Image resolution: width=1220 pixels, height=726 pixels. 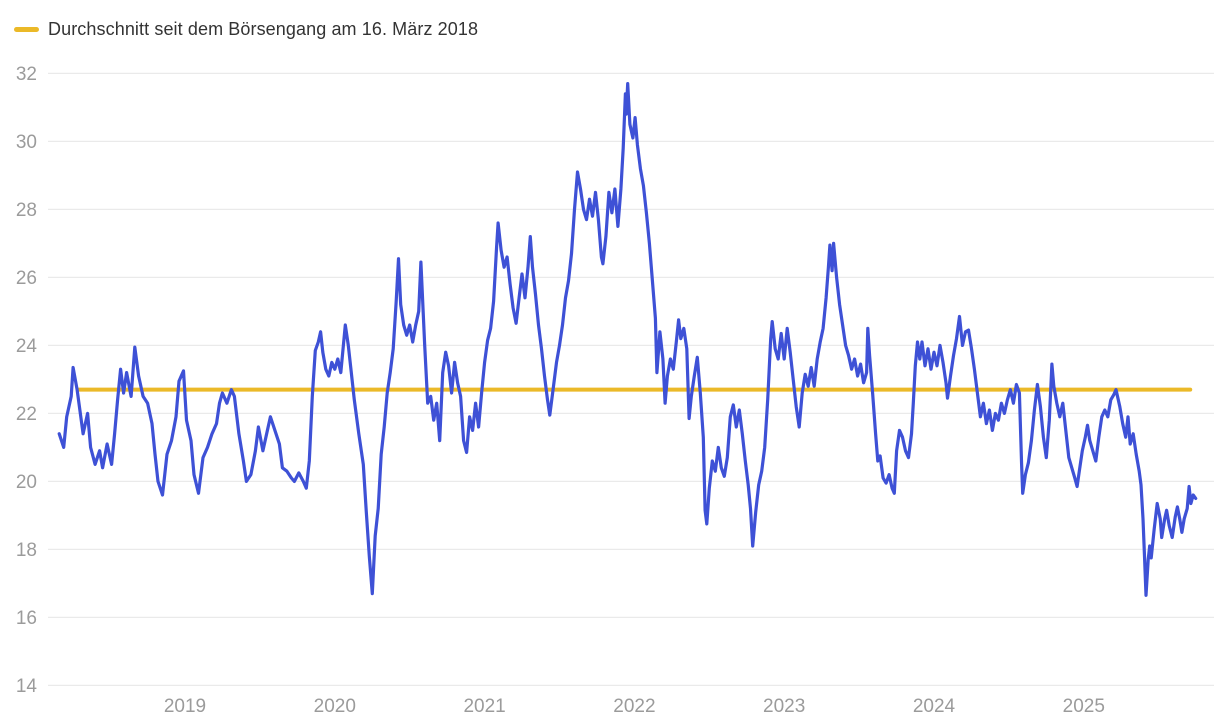 What do you see at coordinates (26, 550) in the screenshot?
I see `y-axis-tick: 18` at bounding box center [26, 550].